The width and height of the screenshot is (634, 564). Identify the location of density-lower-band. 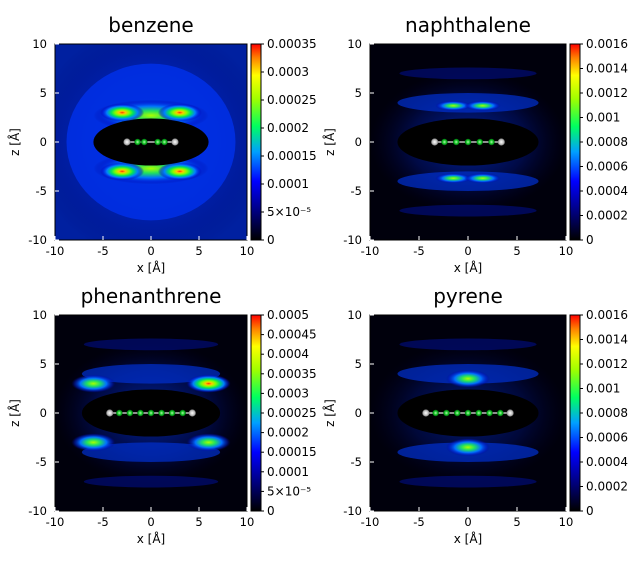
(151, 481).